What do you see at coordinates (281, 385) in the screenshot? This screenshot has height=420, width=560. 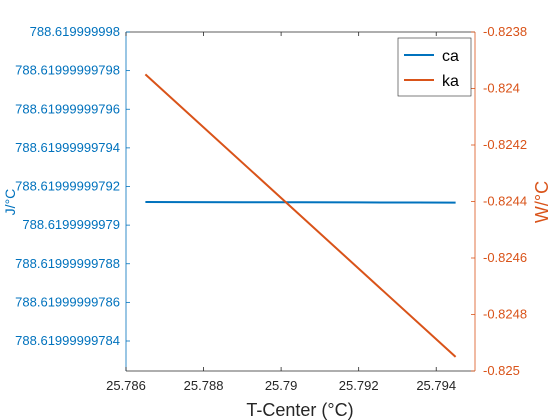 I see `x-tick-label: 25.79` at bounding box center [281, 385].